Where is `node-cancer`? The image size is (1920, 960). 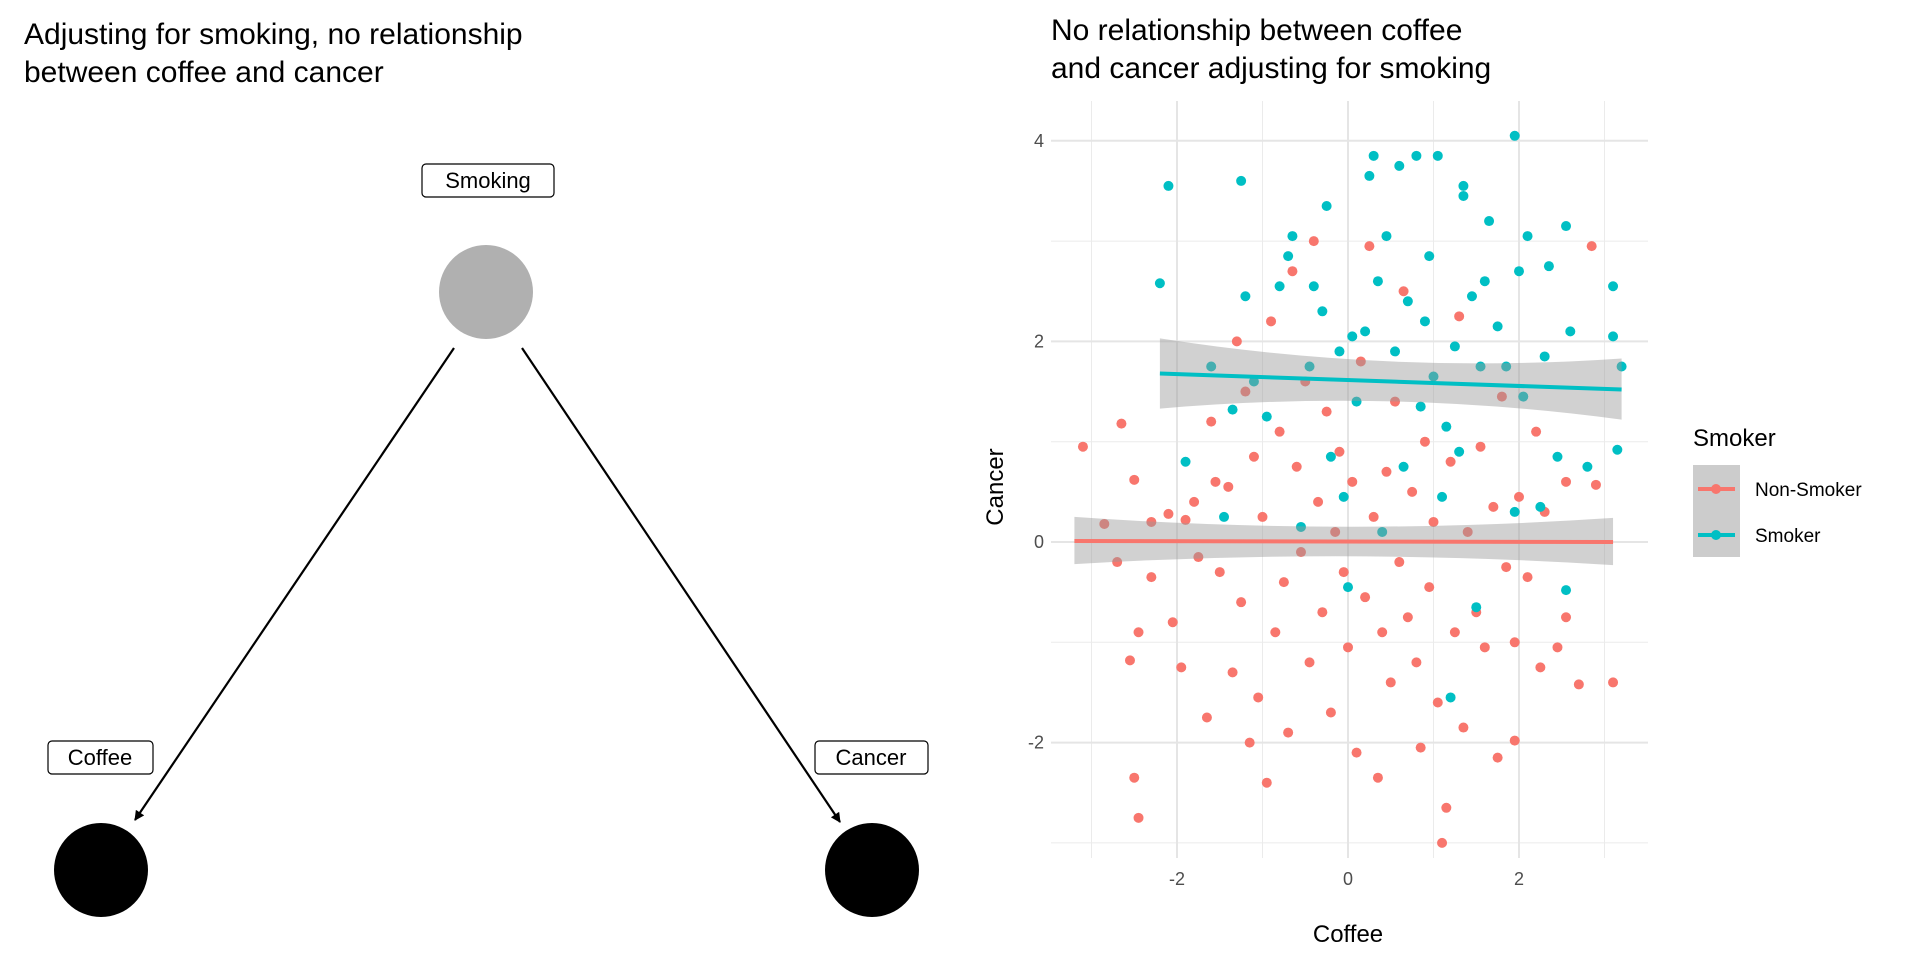
node-cancer is located at coordinates (872, 870).